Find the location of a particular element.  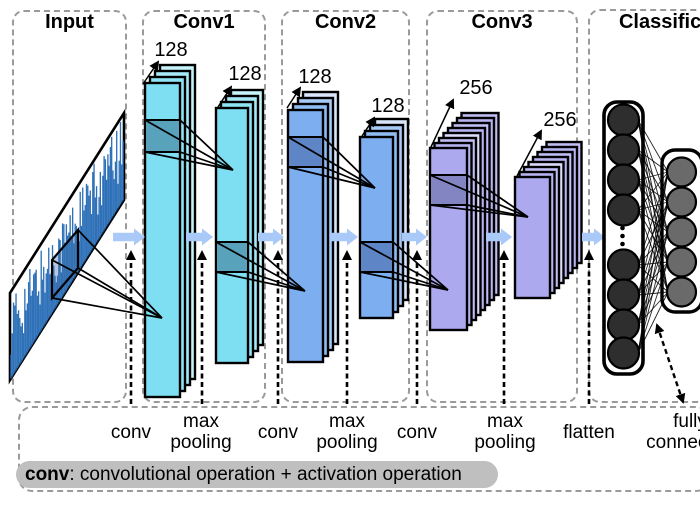

dense-layers is located at coordinates (651, 238).